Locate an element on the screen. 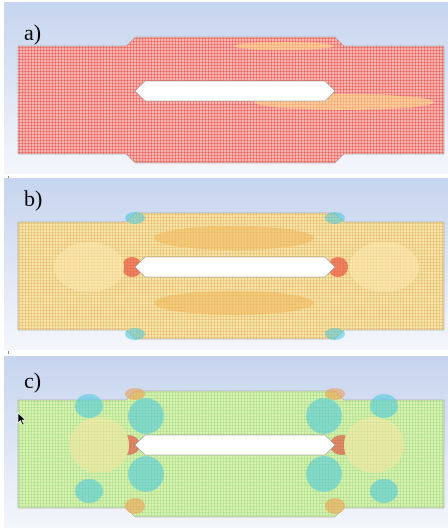  panel-label-b: b) is located at coordinates (33, 198).